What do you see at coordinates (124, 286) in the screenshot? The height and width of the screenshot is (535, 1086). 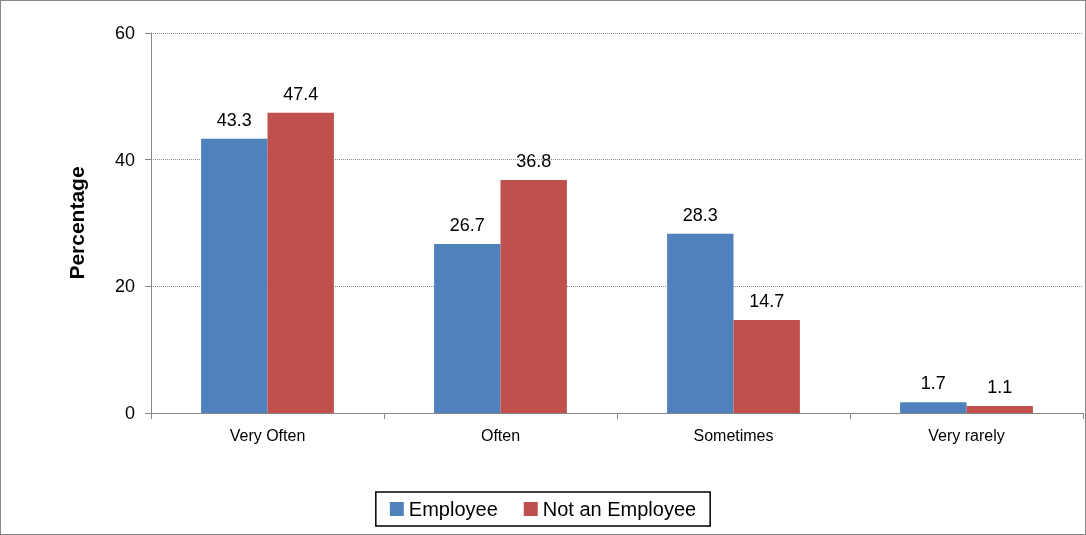 I see `y-tick-label: 20` at bounding box center [124, 286].